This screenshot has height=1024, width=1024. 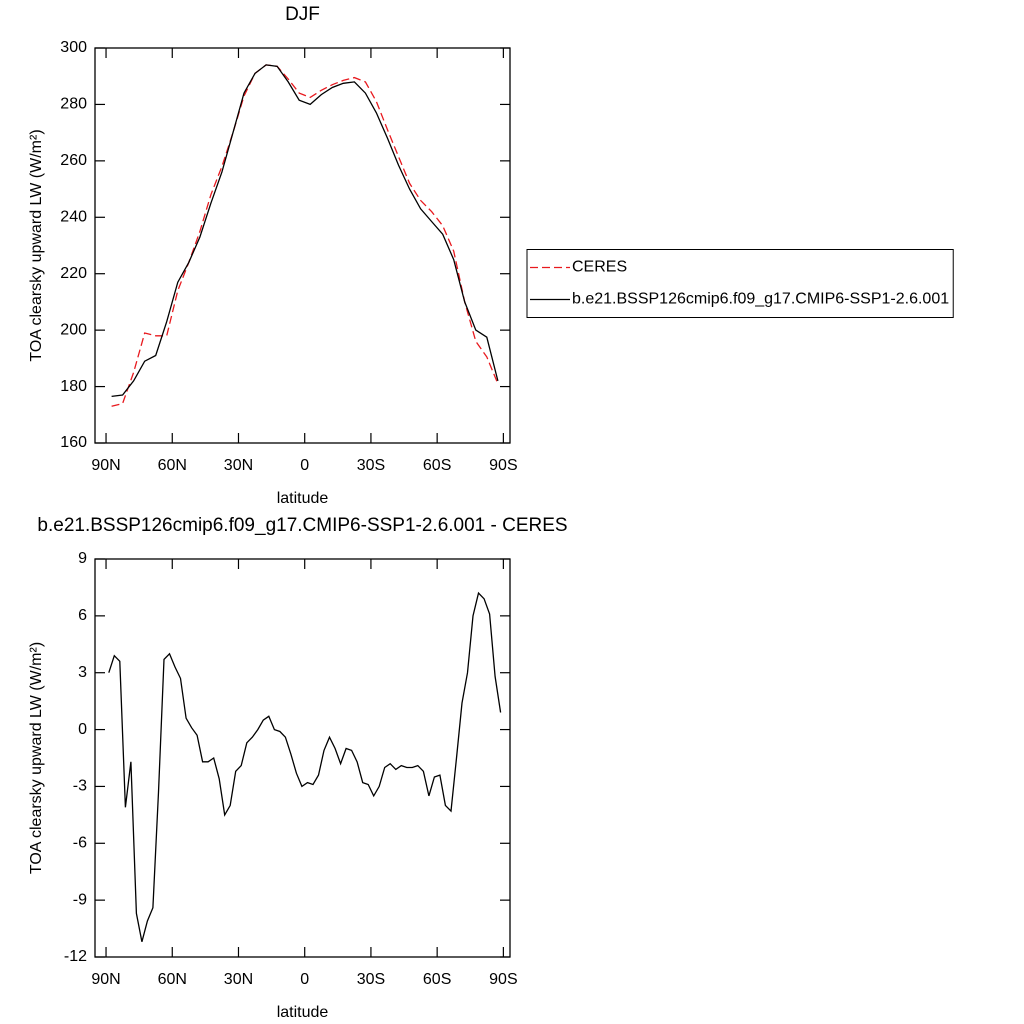 I want to click on y-tick-label: -3, so click(x=80, y=786).